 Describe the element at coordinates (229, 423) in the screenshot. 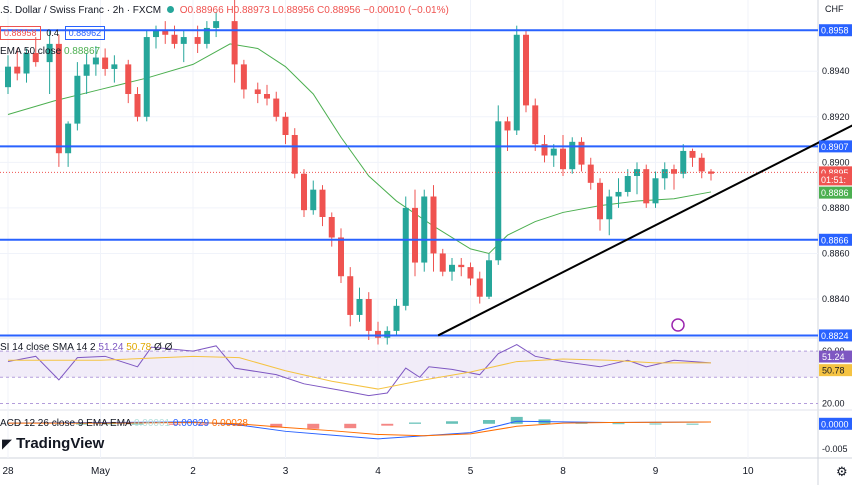

I see `macd-signal-legend-value: 0.00028` at that location.